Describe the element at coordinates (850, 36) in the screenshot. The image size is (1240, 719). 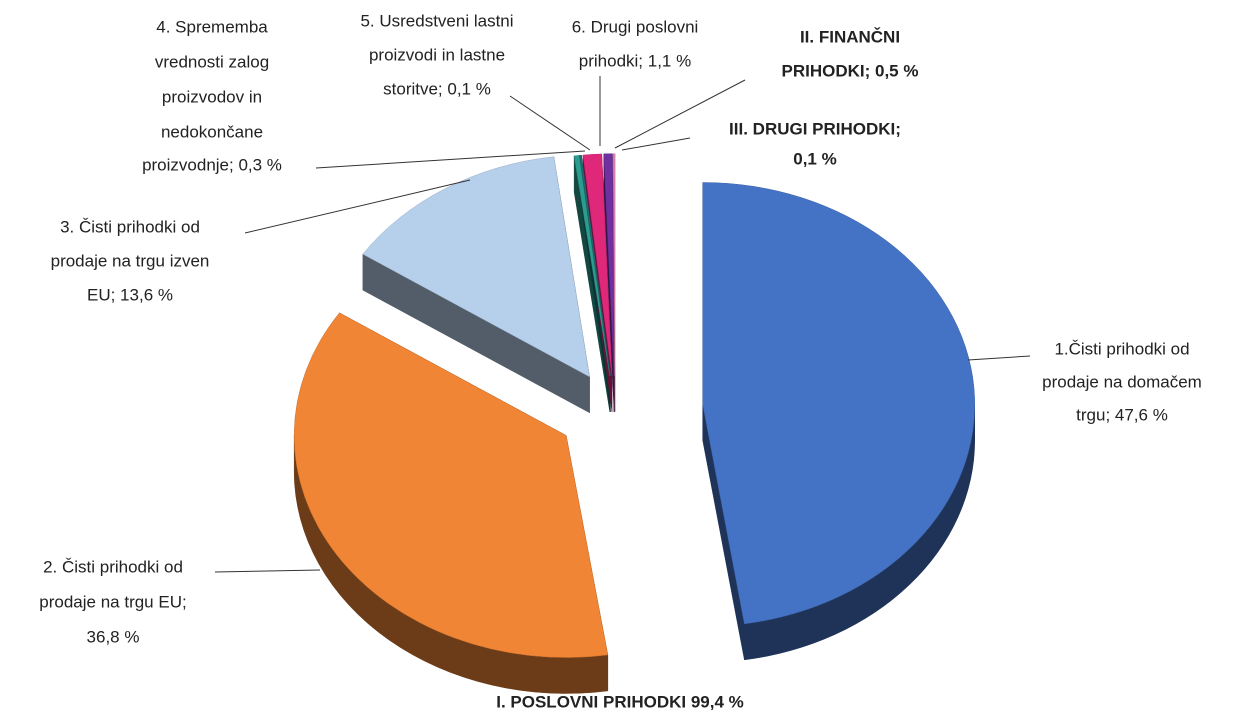
I see `data-label: II. FINANČNI` at that location.